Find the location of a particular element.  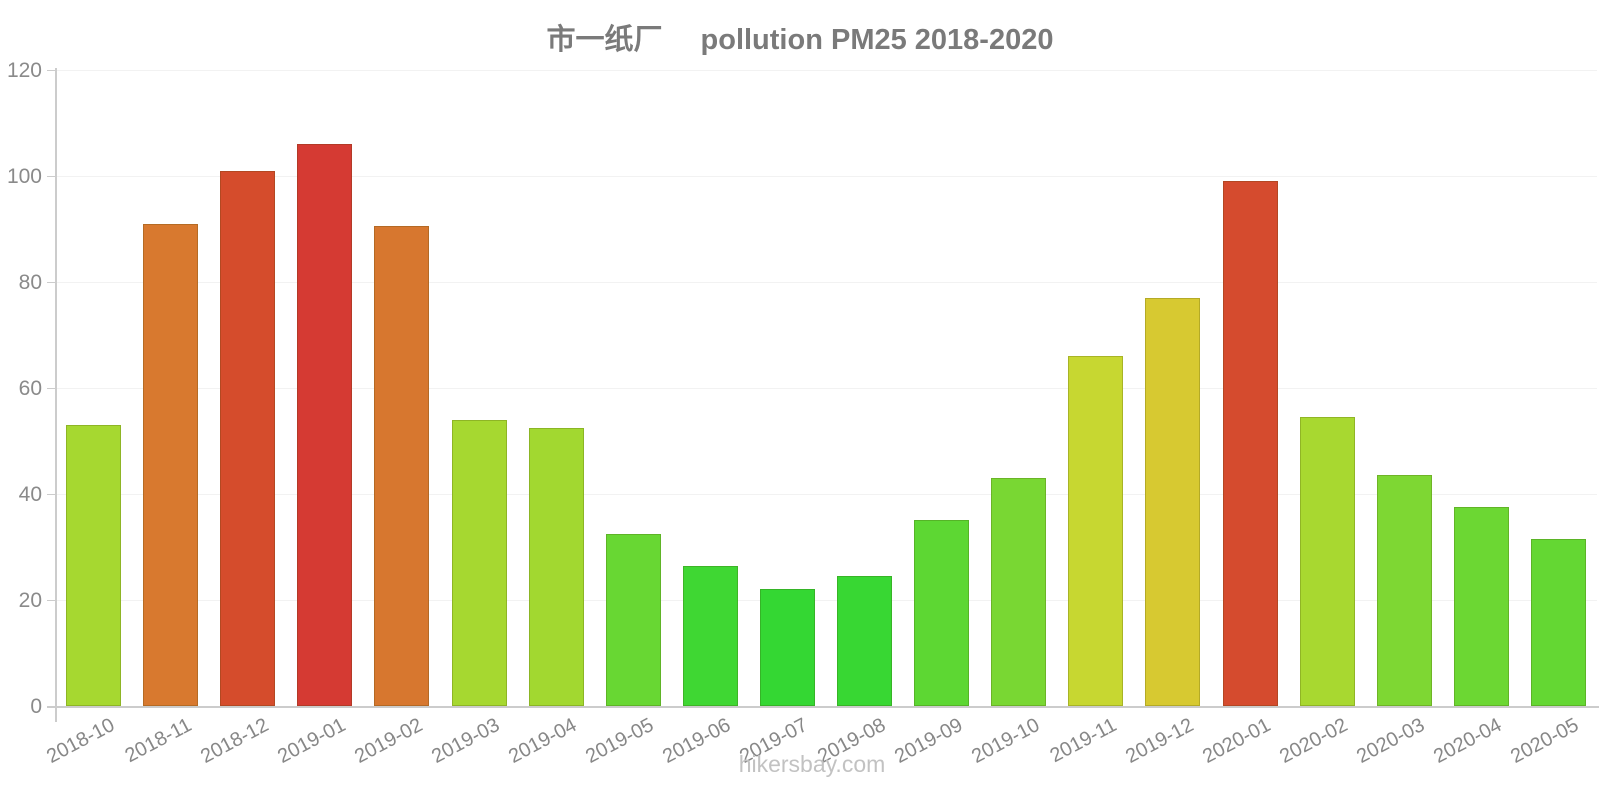

y-axis-label-80: 80 is located at coordinates (30, 282).